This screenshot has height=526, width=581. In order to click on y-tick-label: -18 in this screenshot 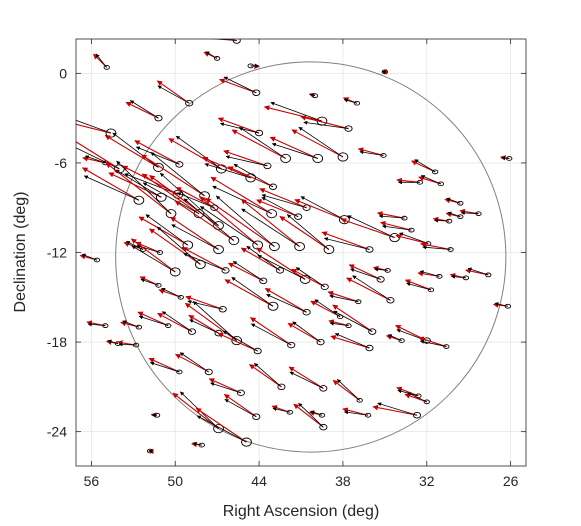, I will do `click(57, 342)`.